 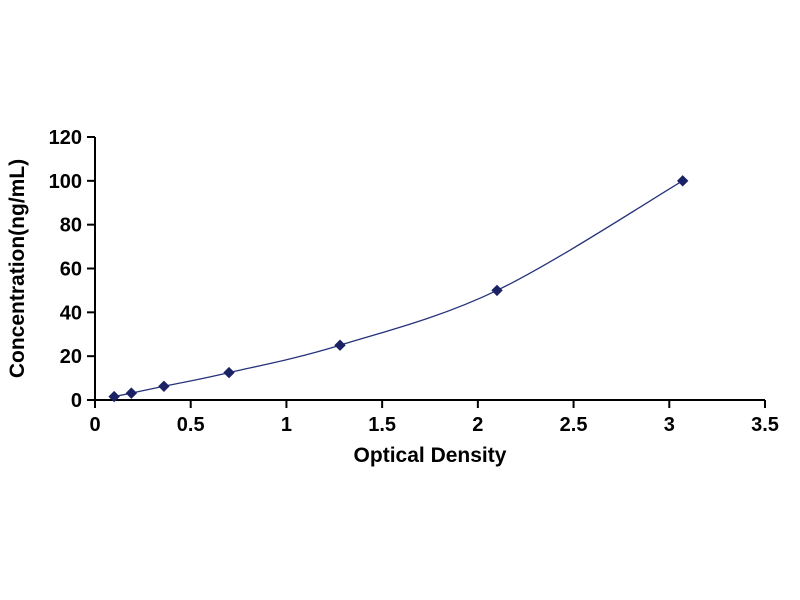 I want to click on x-tick-label: 0.5, so click(x=191, y=425).